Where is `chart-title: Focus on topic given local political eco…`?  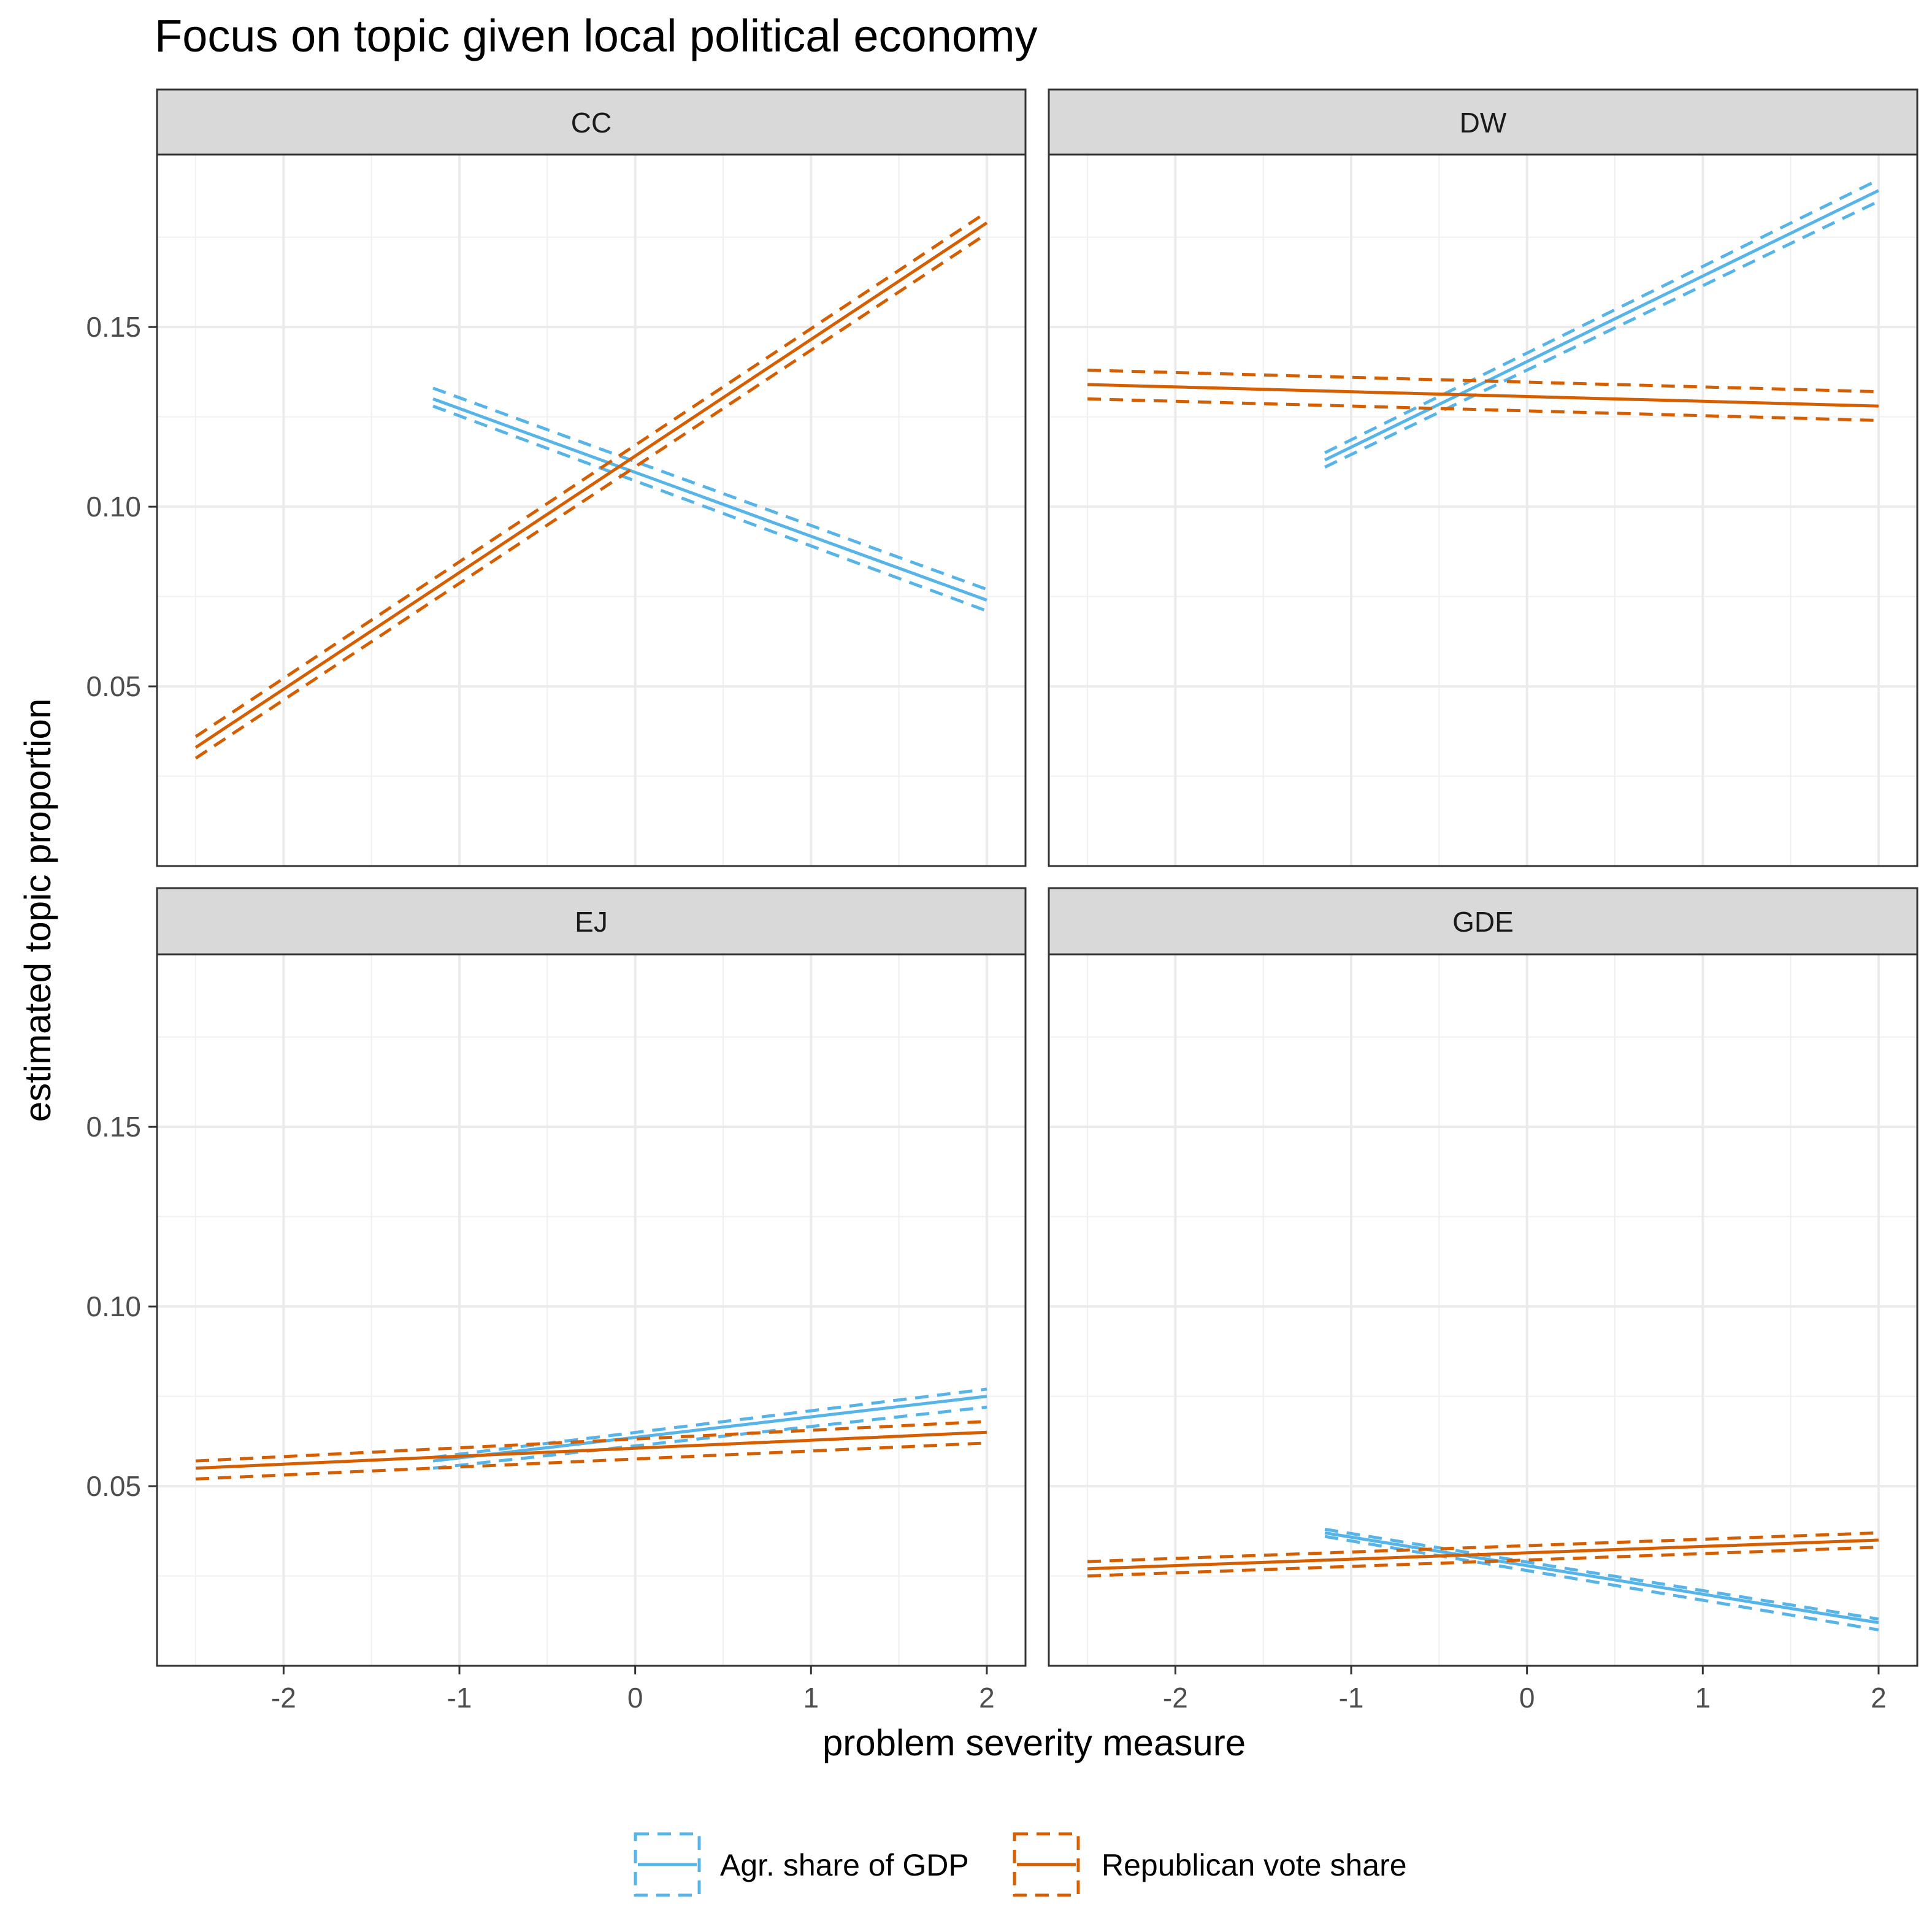
chart-title: Focus on topic given local political eco… is located at coordinates (596, 35).